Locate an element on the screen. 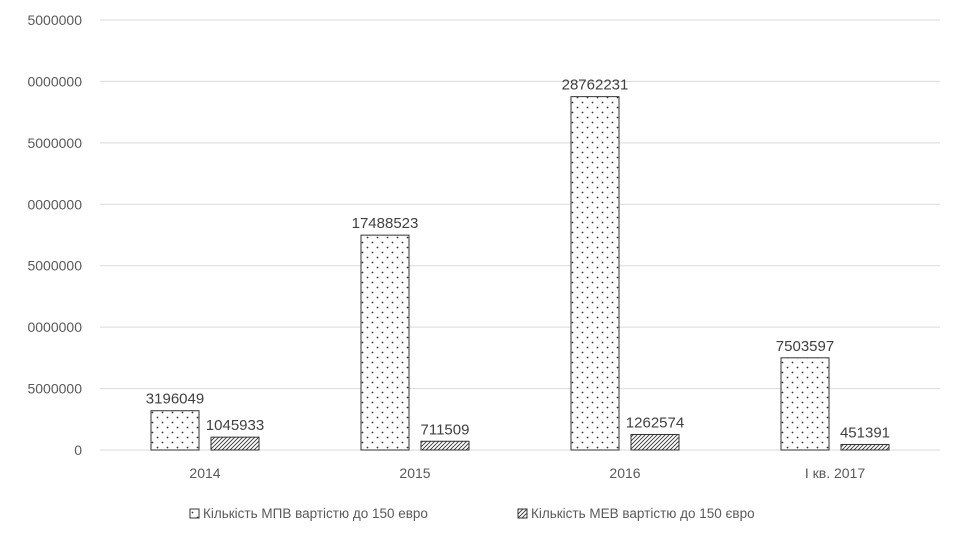 This screenshot has width=962, height=533. legend-item-2: Кількість МЕВ вартістю до 150 євро is located at coordinates (636, 513).